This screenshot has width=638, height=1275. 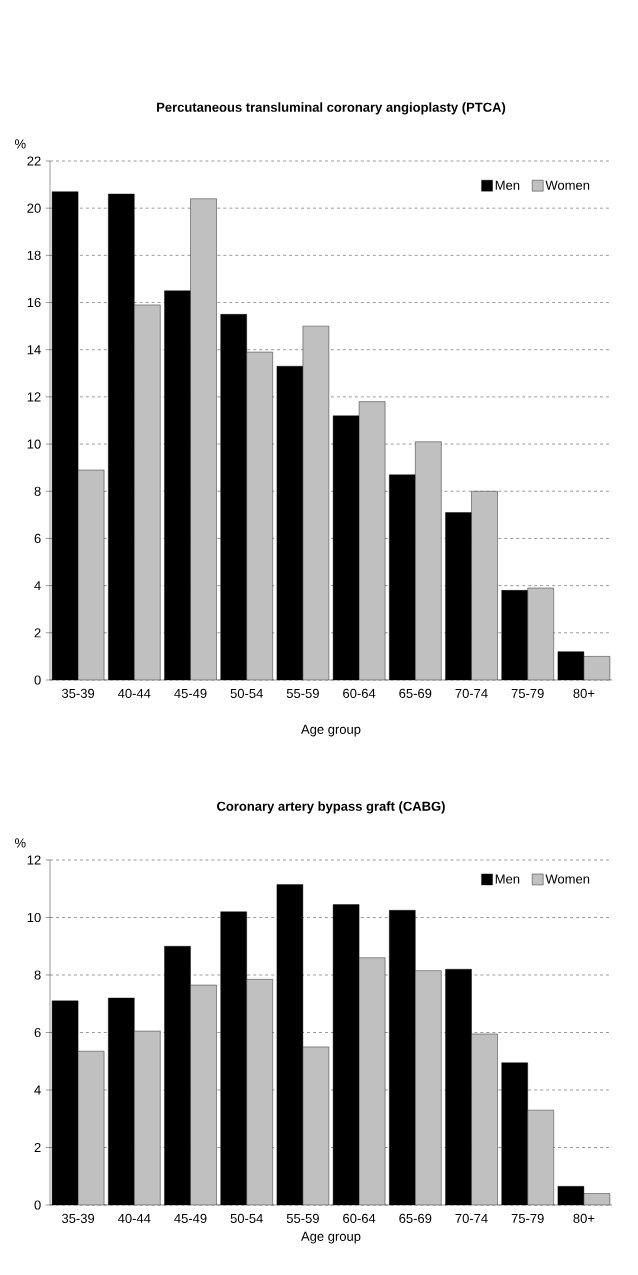 What do you see at coordinates (331, 807) in the screenshot?
I see `chart-title: Coronary artery bypass graft (CABG)` at bounding box center [331, 807].